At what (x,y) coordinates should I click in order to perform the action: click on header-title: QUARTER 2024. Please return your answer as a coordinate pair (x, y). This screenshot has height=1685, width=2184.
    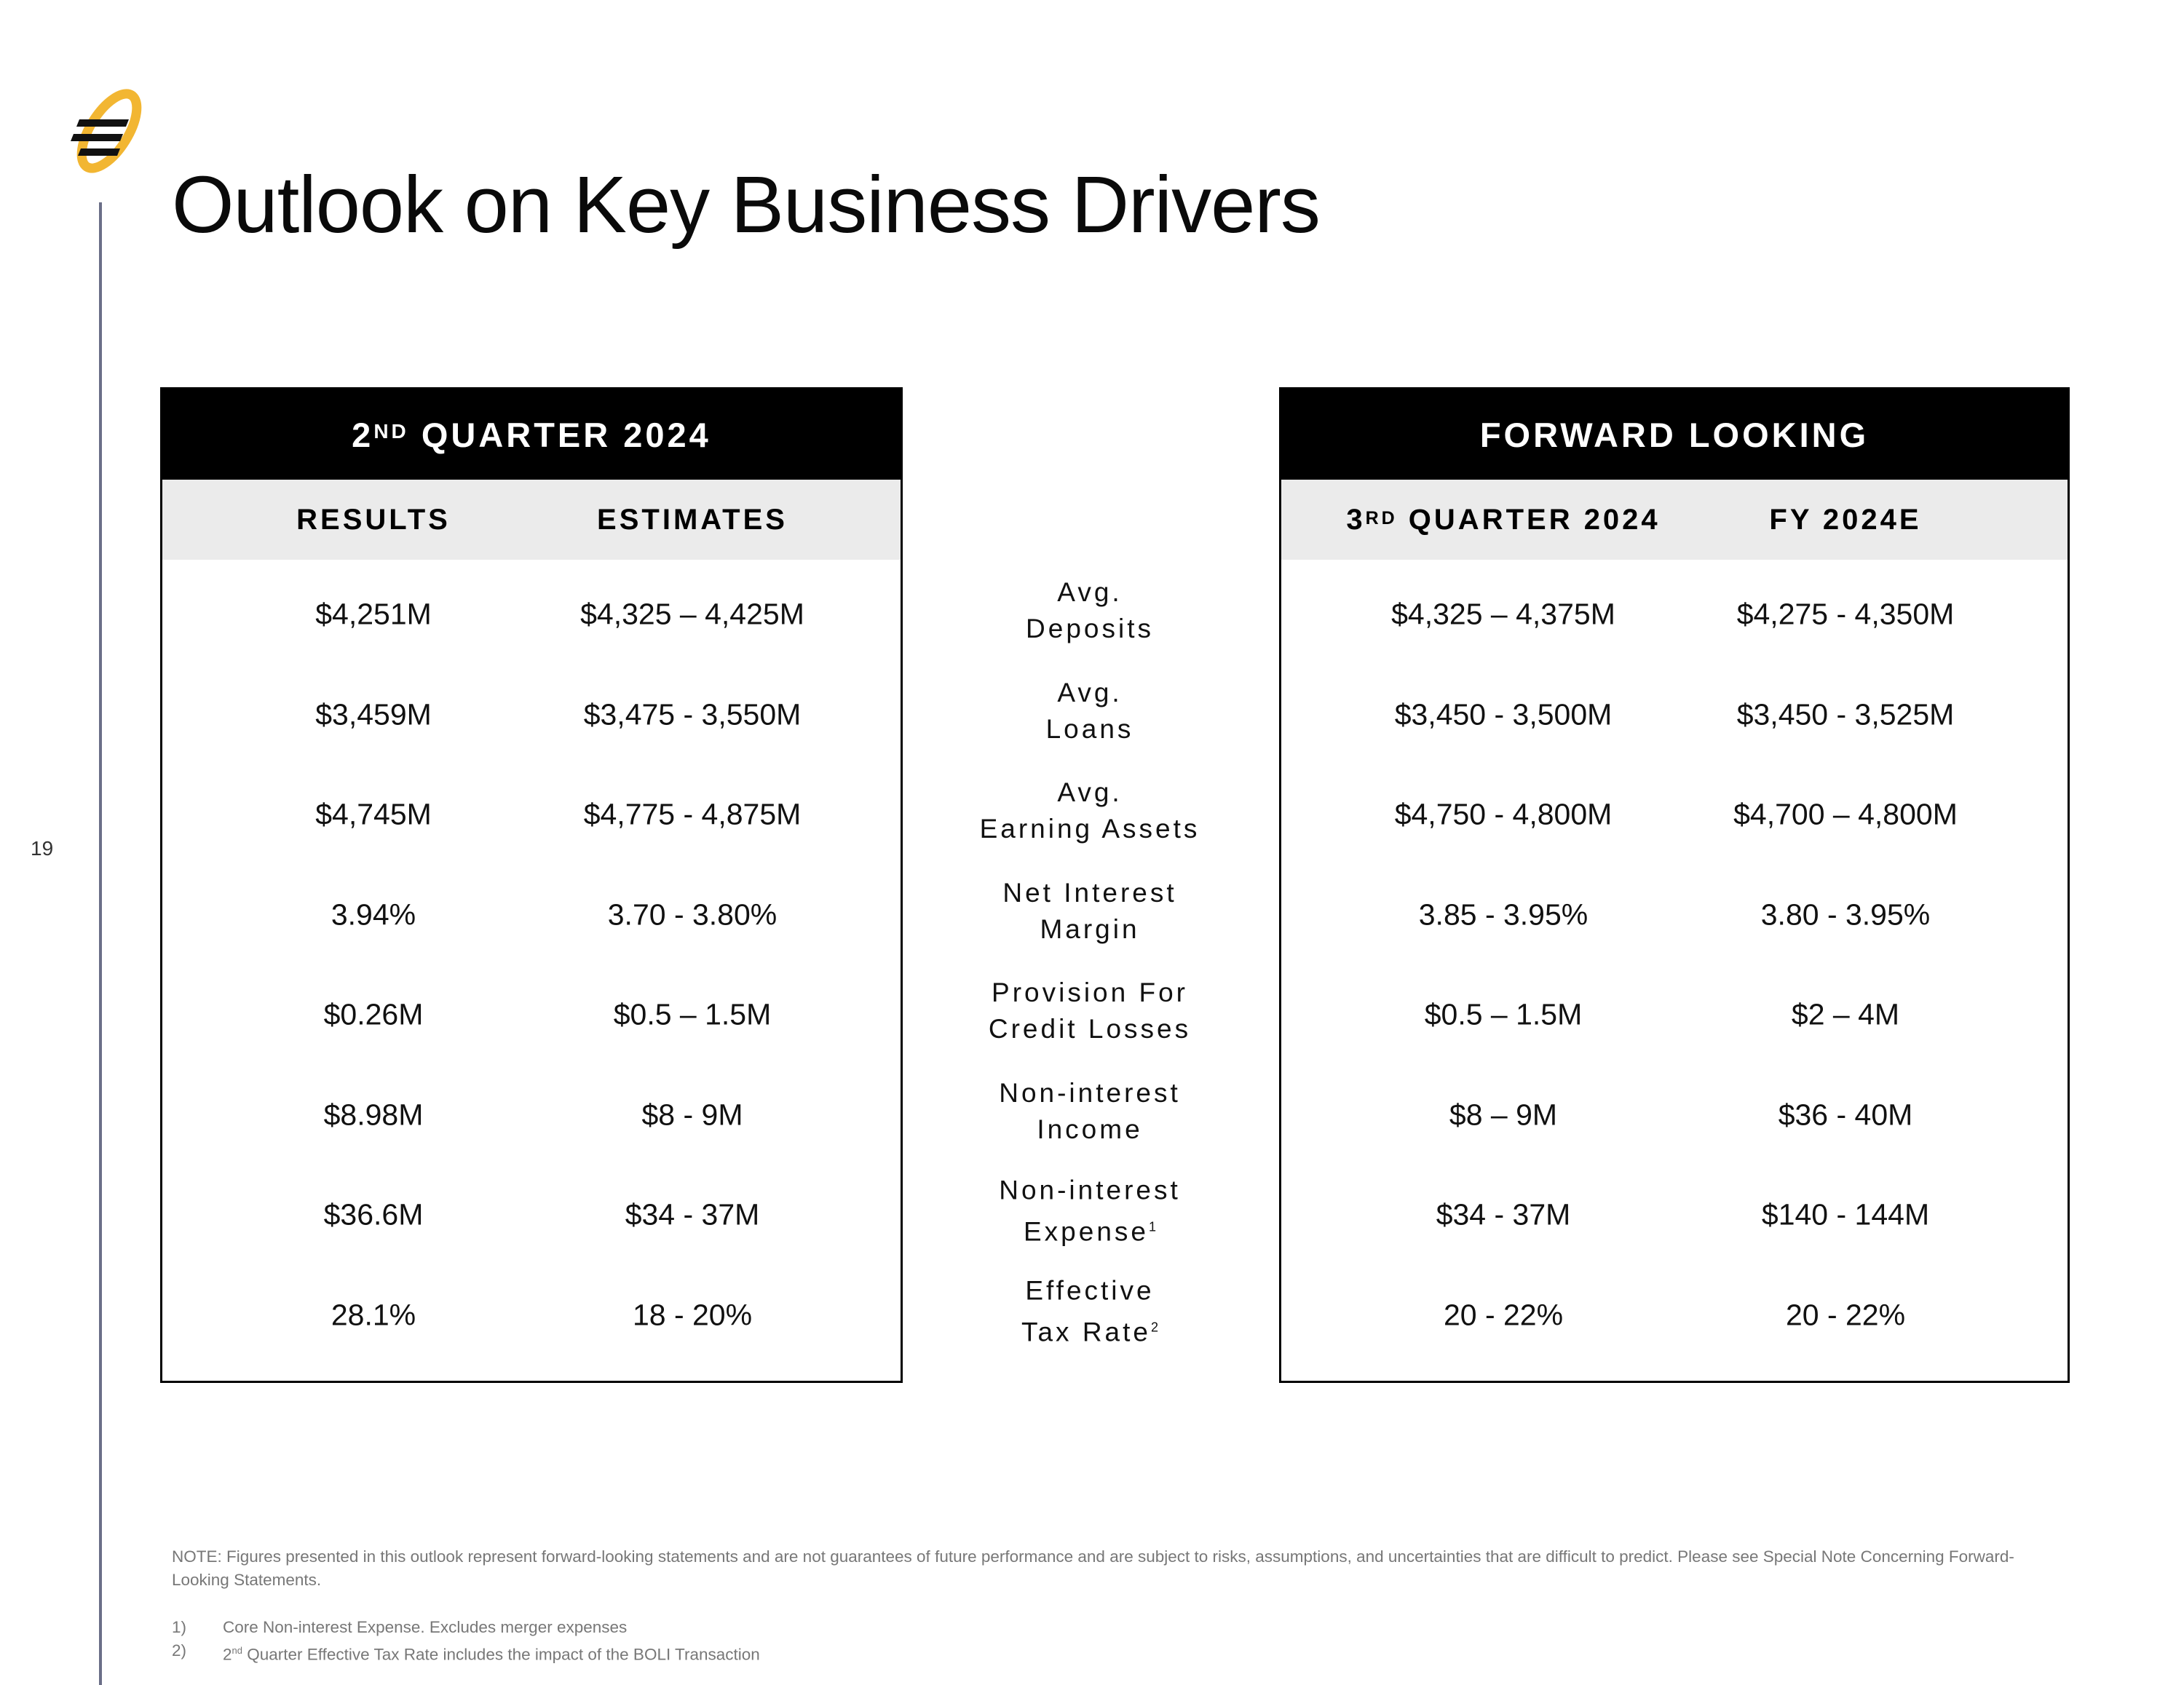
    Looking at the image, I should click on (559, 434).